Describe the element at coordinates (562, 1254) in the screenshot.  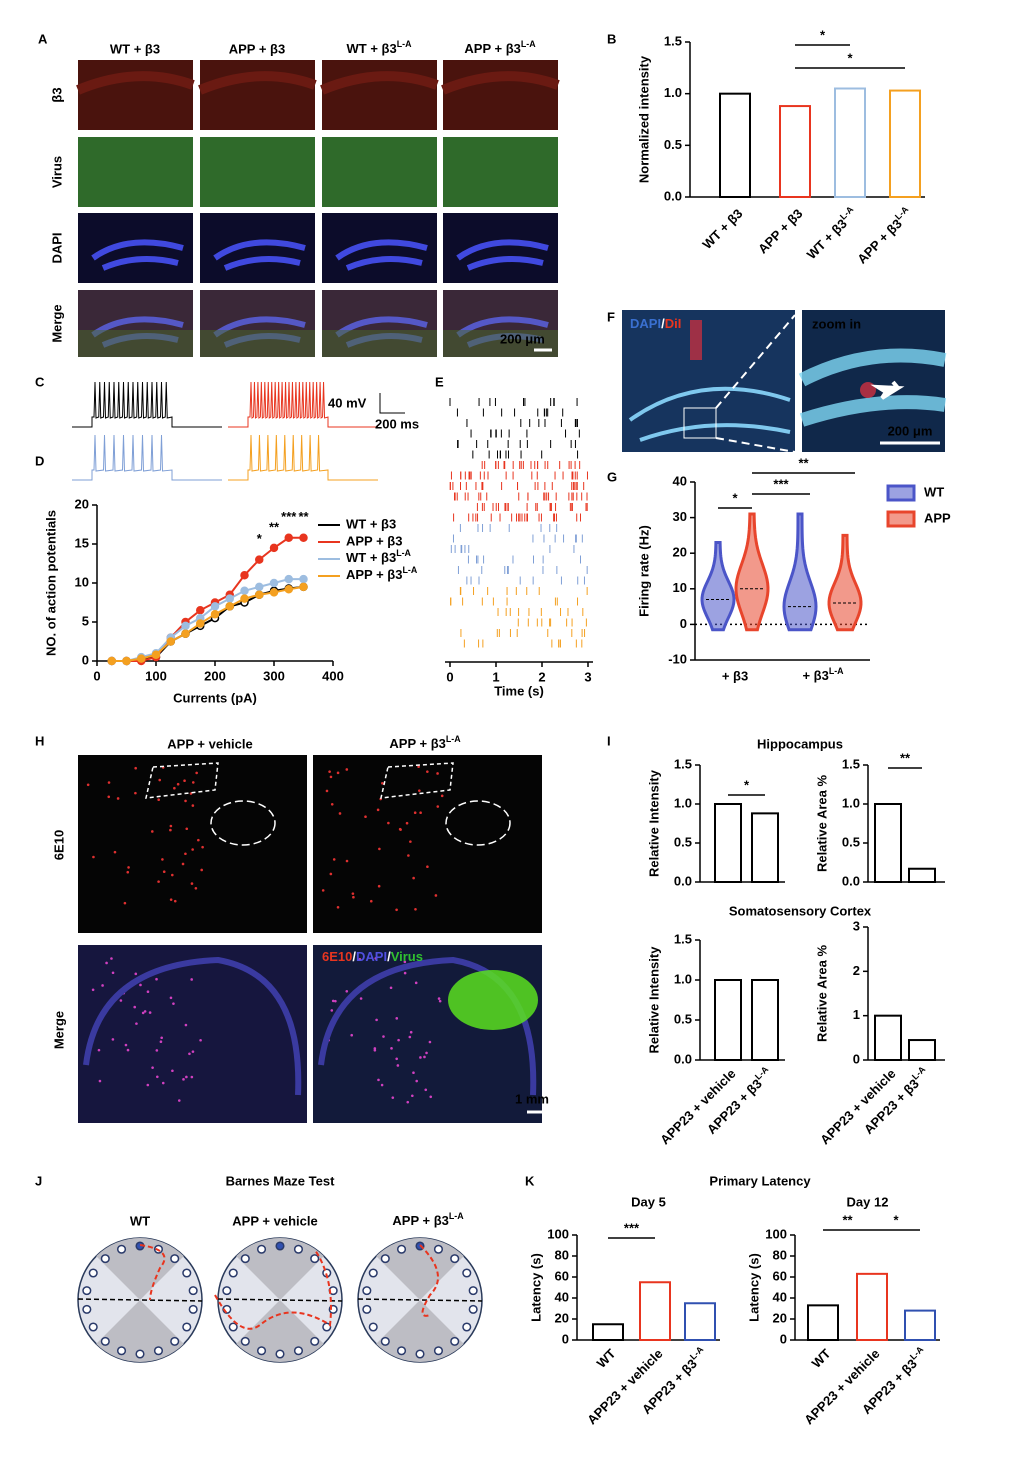
I see `y-tick-label: 80` at that location.